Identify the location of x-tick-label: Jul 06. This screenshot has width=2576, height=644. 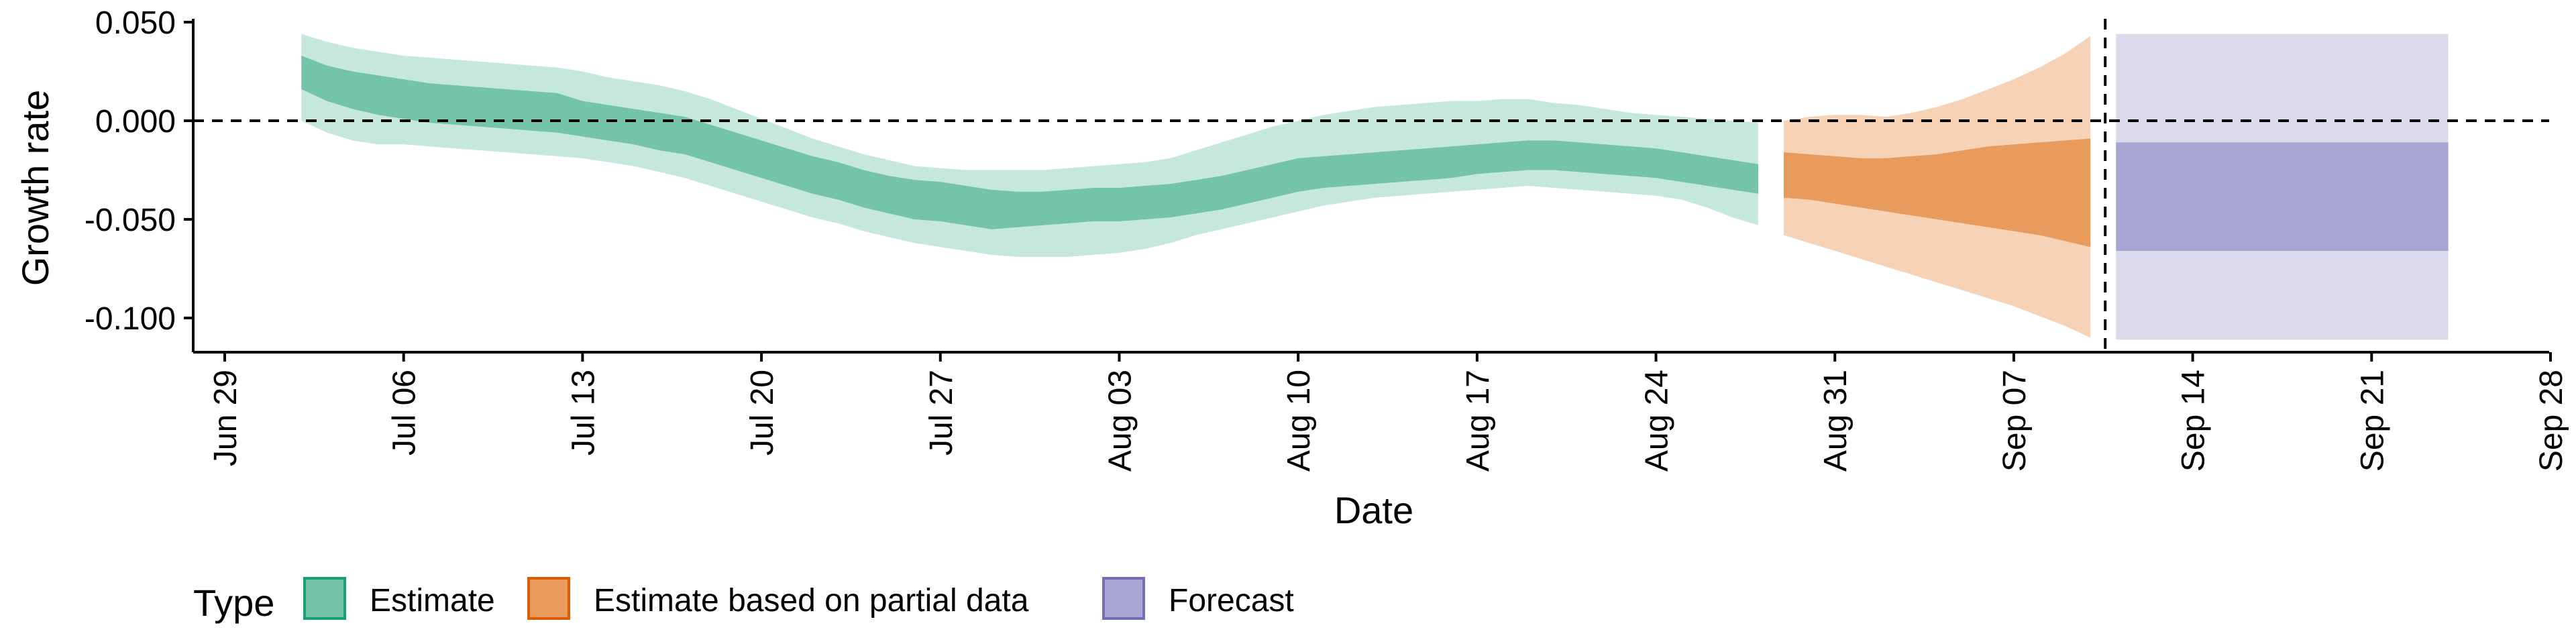
(405, 412).